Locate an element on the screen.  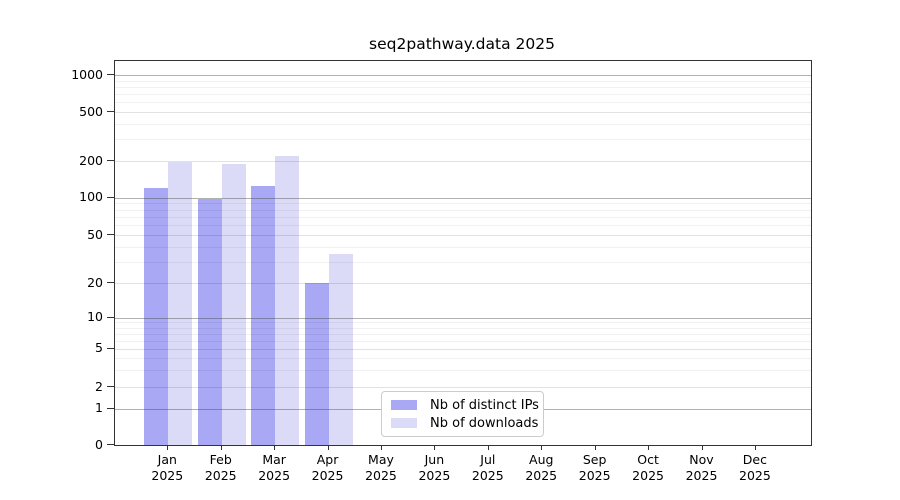
bar-downloads-feb is located at coordinates (233, 304).